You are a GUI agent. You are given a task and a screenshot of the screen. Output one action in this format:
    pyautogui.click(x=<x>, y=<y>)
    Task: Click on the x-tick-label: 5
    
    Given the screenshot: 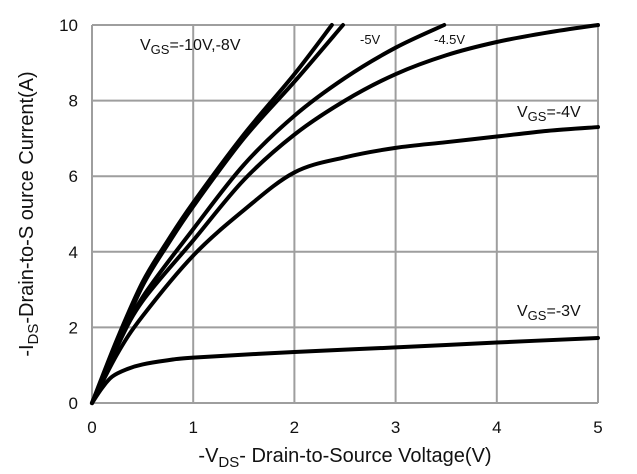 What is the action you would take?
    pyautogui.click(x=597, y=427)
    